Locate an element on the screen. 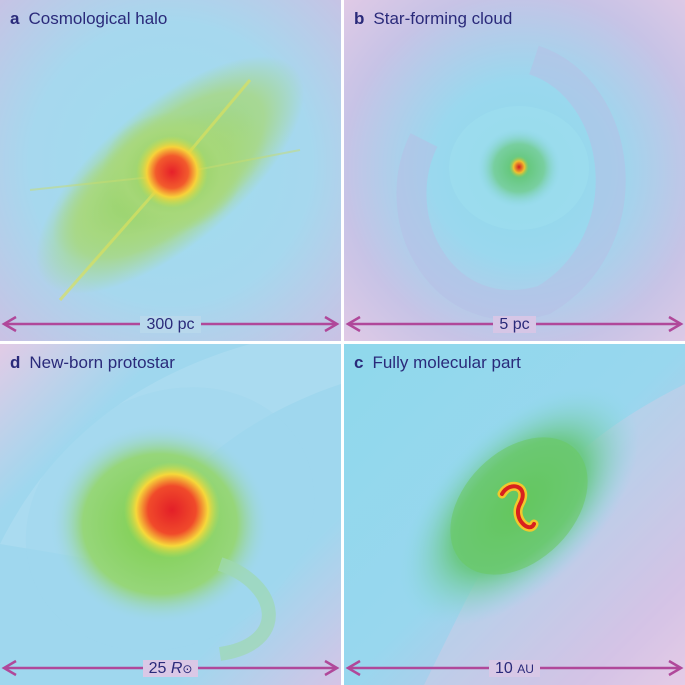  panel-letter: d is located at coordinates (15, 362).